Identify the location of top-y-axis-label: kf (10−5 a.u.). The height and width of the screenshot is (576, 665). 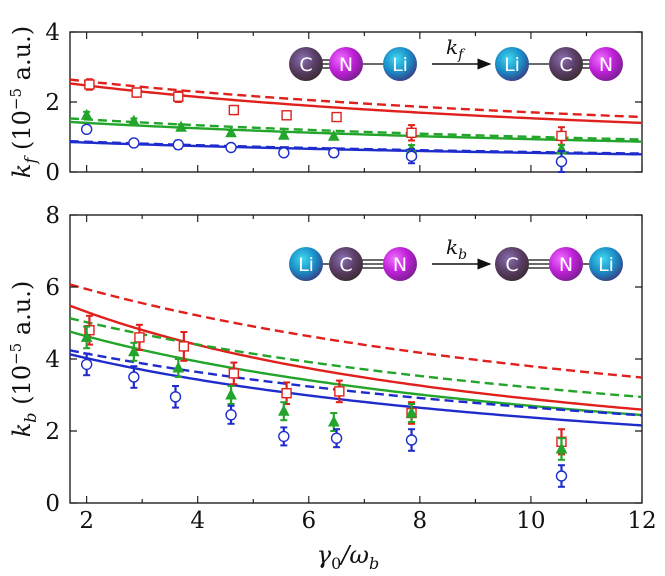
(23, 102).